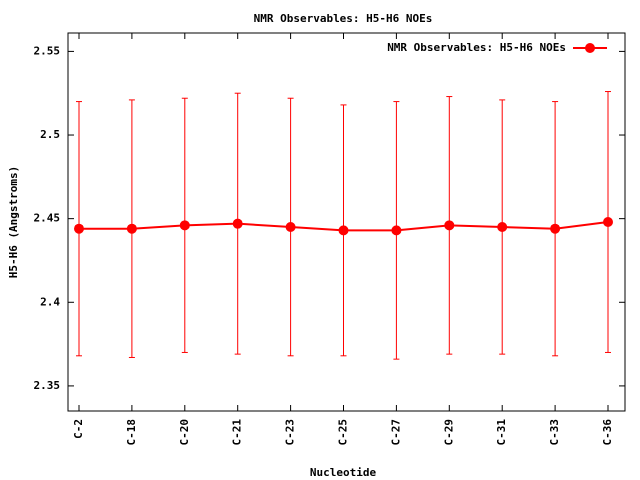  I want to click on x-tick-label: C-31, so click(501, 432).